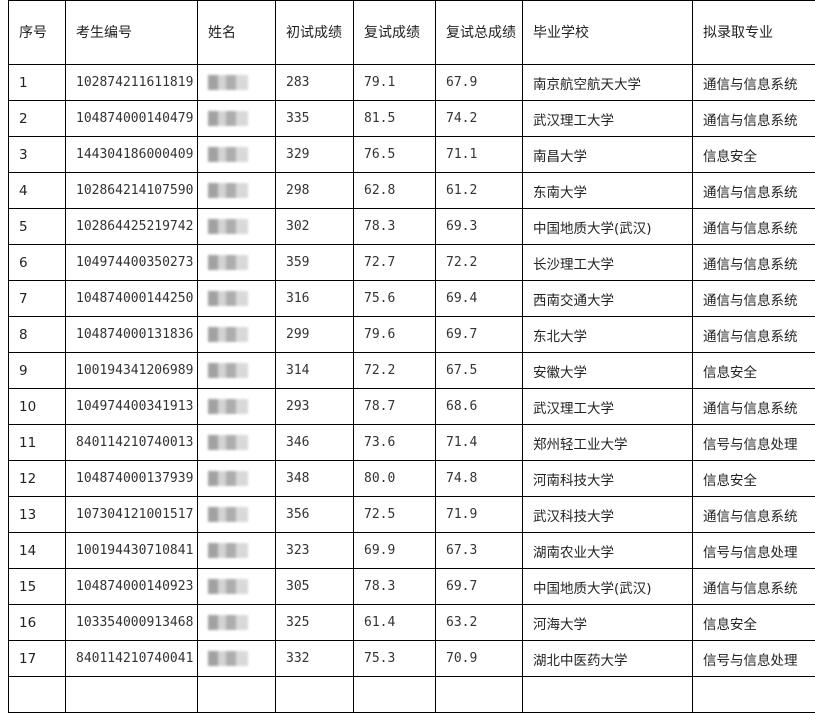  Describe the element at coordinates (608, 659) in the screenshot. I see `school: 湖北中医药大学` at that location.